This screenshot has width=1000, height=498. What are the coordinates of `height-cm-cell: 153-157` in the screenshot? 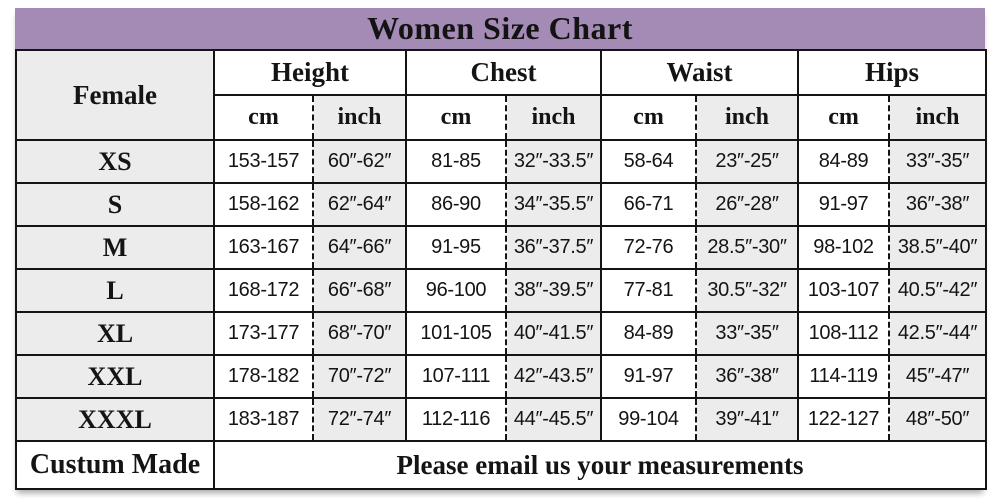 It's located at (263, 161).